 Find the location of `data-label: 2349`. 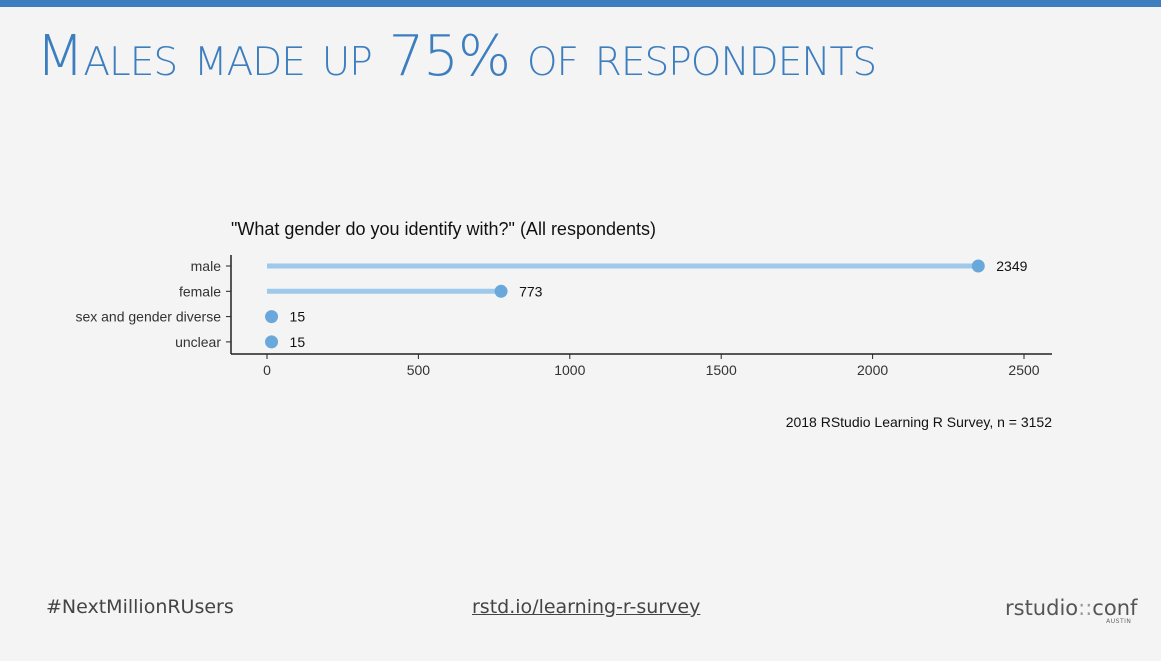

data-label: 2349 is located at coordinates (1011, 266).